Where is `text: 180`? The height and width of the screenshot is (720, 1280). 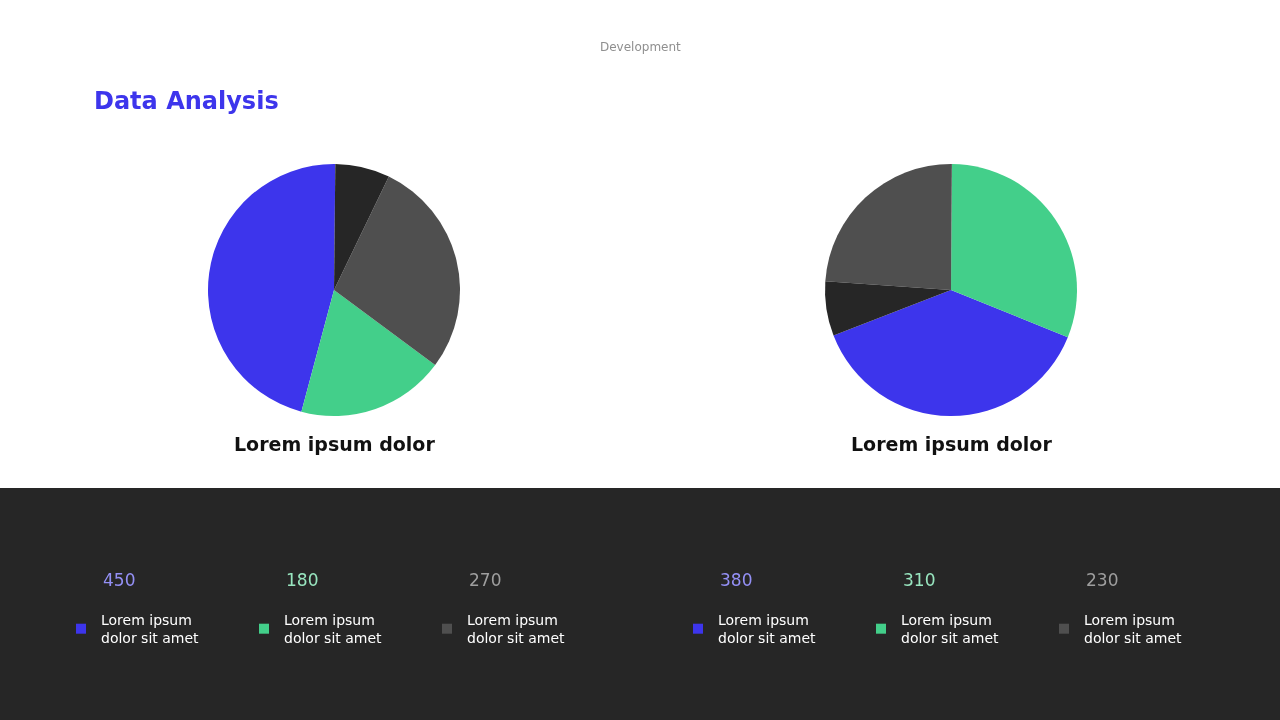
text: 180 is located at coordinates (302, 580).